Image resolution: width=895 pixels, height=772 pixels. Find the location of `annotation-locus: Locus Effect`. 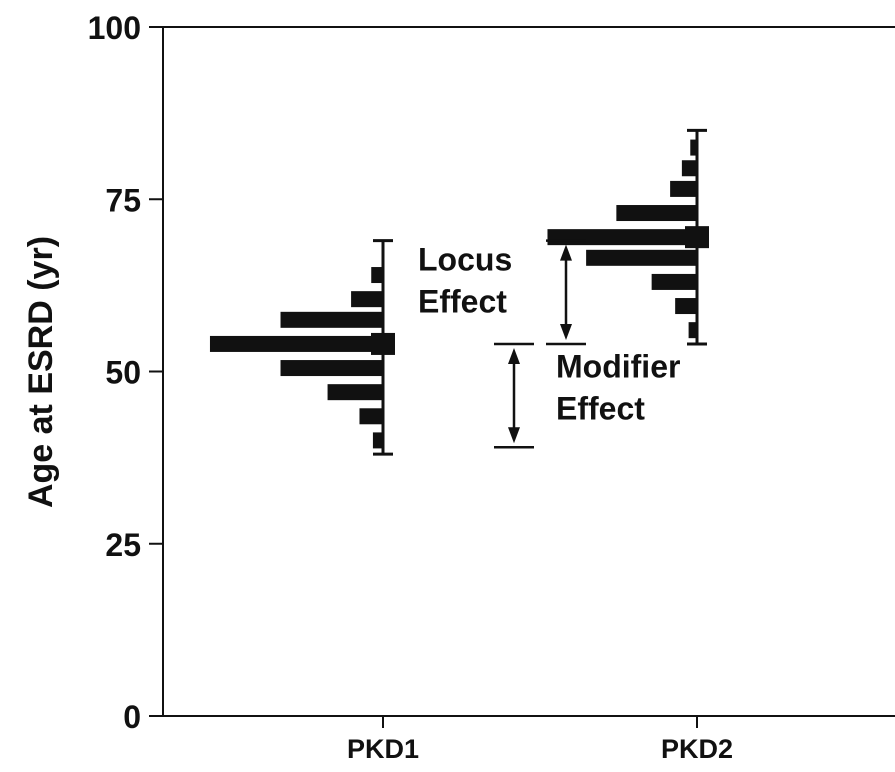

annotation-locus: Locus Effect is located at coordinates (502, 292).